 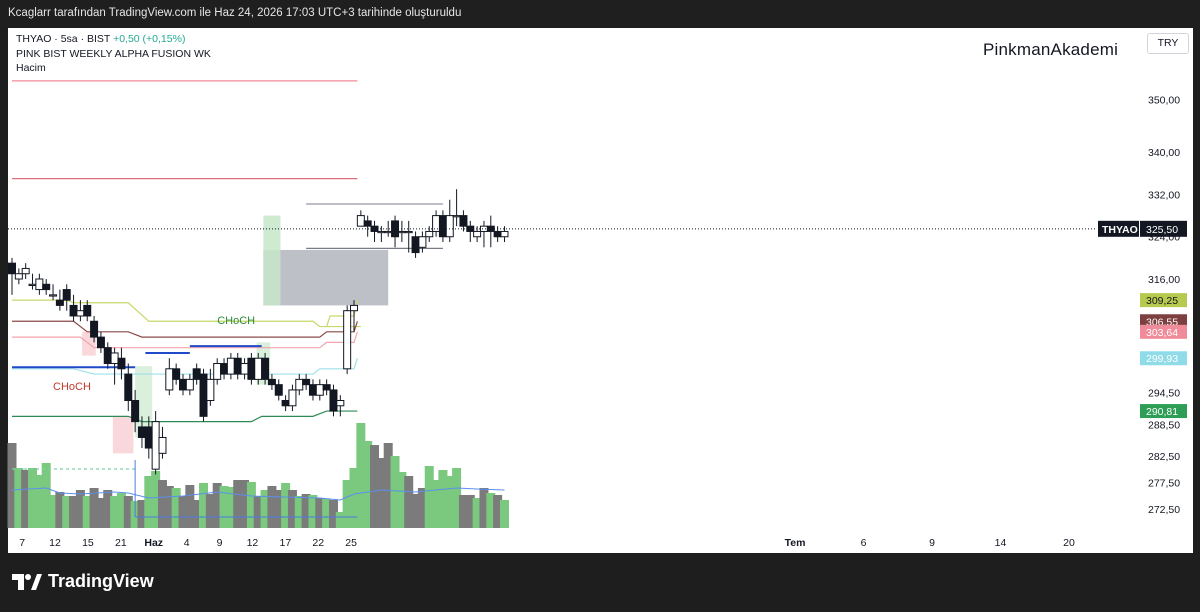 What do you see at coordinates (1164, 280) in the screenshot?
I see `price-tick-label: 316,00` at bounding box center [1164, 280].